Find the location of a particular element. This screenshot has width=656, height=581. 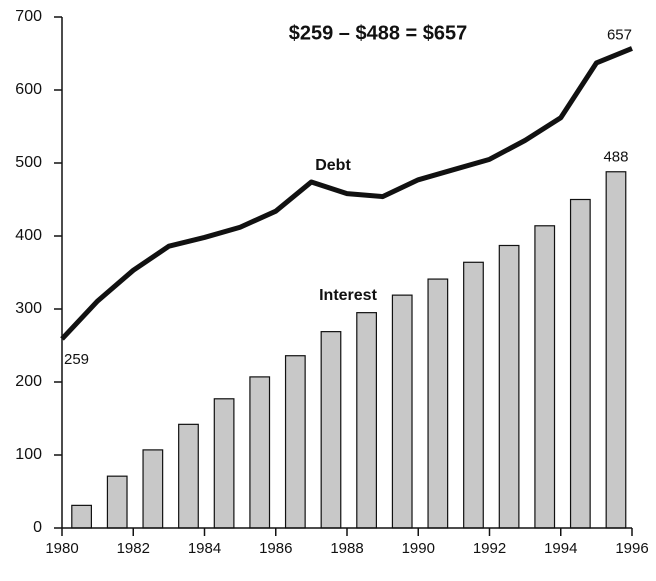

x-tick-label: 1994 is located at coordinates (560, 548).